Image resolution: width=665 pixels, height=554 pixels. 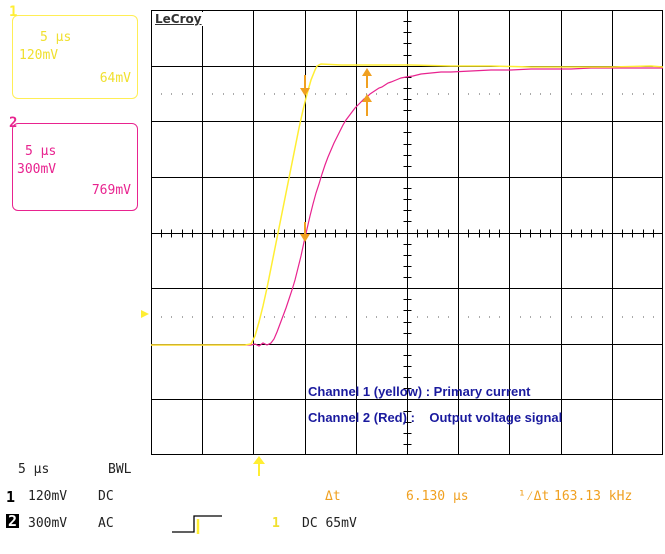 I want to click on status-trigger-source: 1, so click(x=276, y=523).